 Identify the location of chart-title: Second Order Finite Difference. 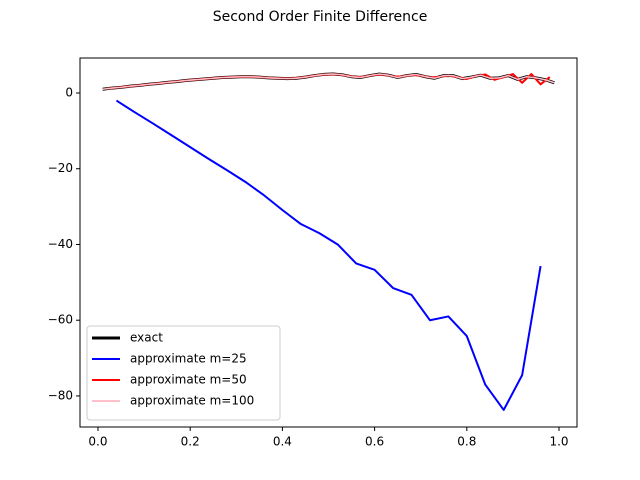
(320, 17).